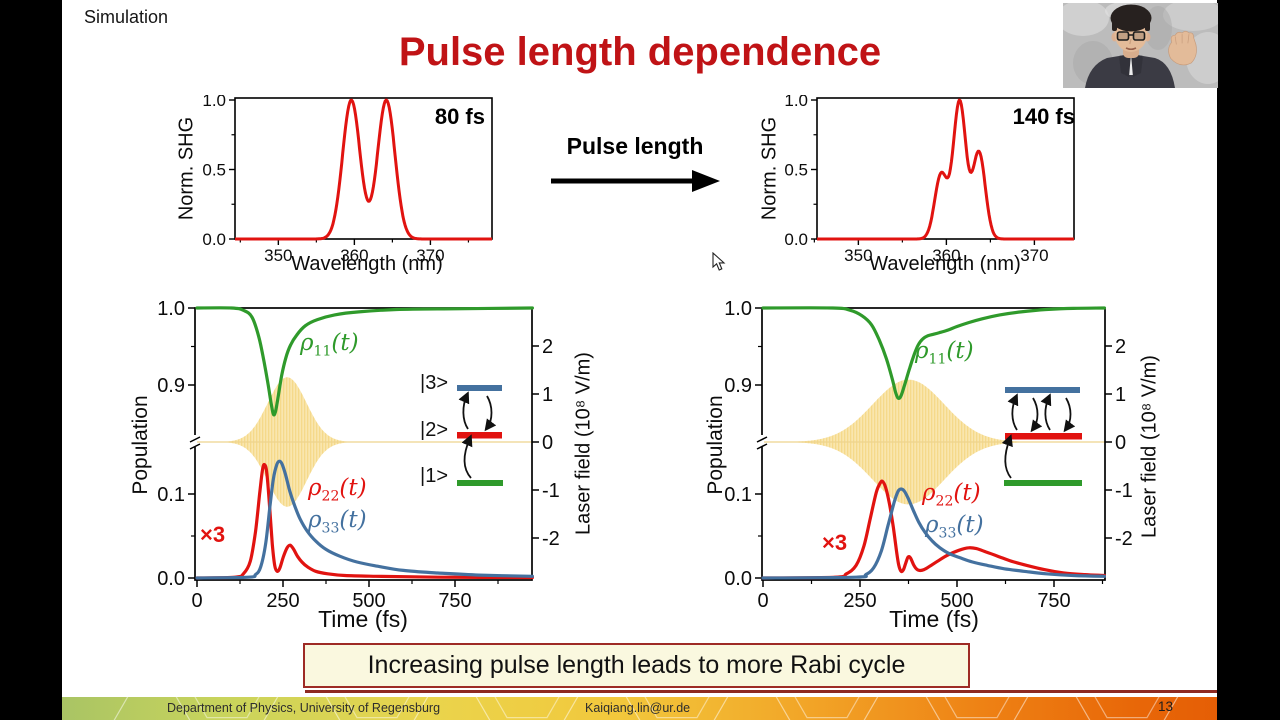  What do you see at coordinates (434, 430) in the screenshot?
I see `level-label-2: |2>` at bounding box center [434, 430].